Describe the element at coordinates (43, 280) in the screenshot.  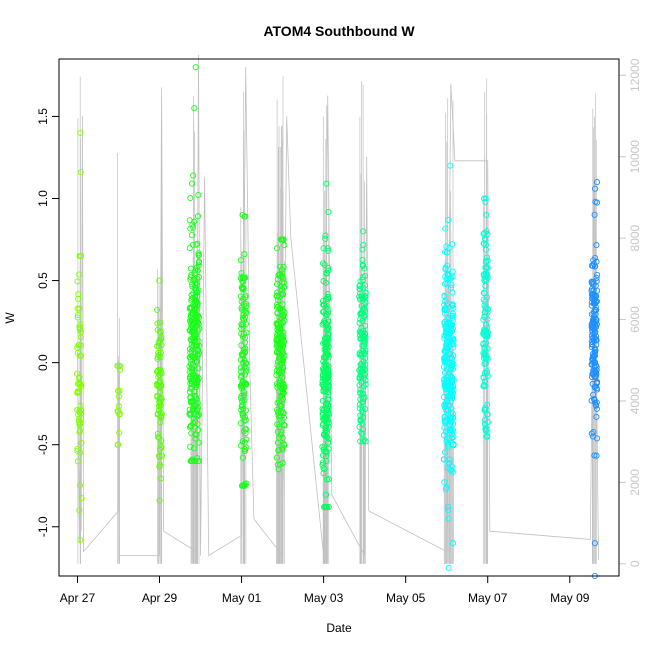
I see `y-tick-label: 0.5` at that location.